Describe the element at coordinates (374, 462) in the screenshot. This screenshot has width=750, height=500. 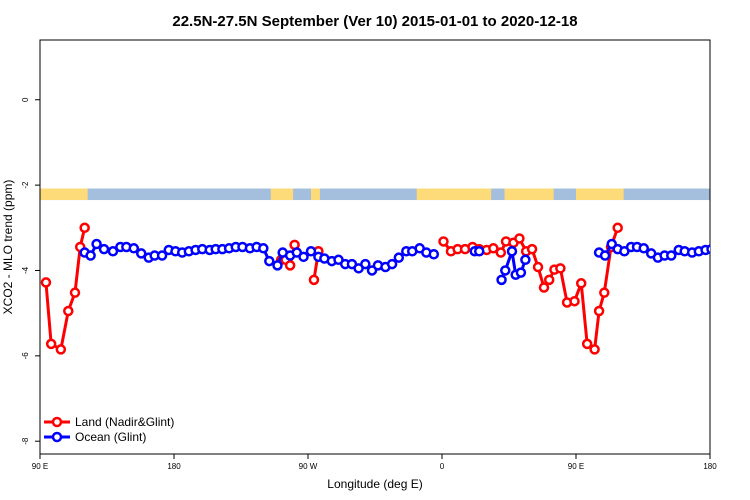
I see `x-axis: 90 E 180 90 W 0 90 E 180` at that location.